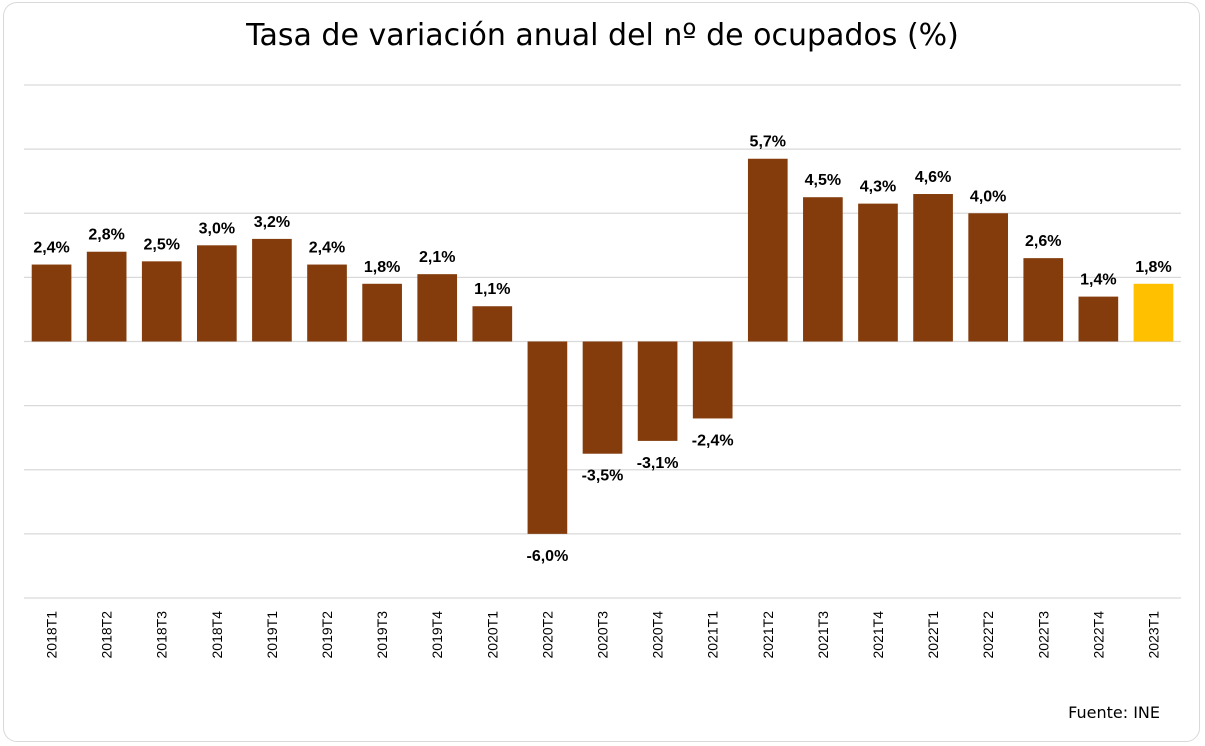 The width and height of the screenshot is (1205, 746). I want to click on bar-2019T4, so click(437, 308).